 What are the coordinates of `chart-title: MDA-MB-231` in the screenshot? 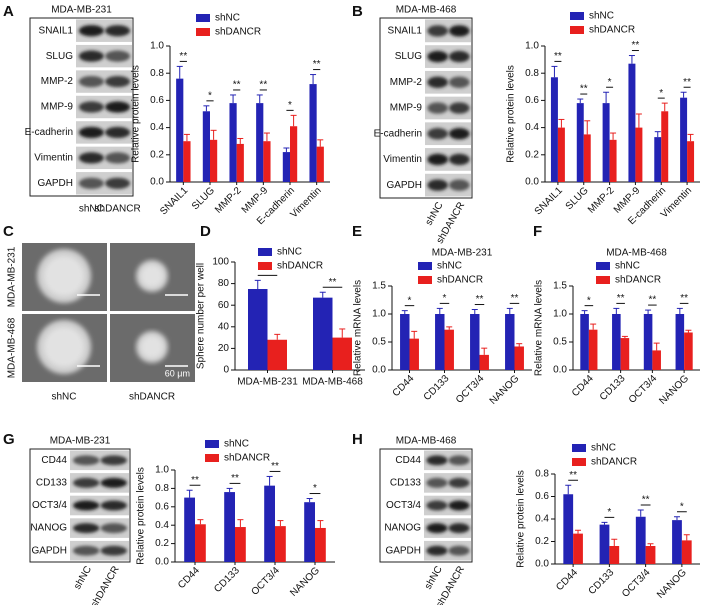 It's located at (462, 253).